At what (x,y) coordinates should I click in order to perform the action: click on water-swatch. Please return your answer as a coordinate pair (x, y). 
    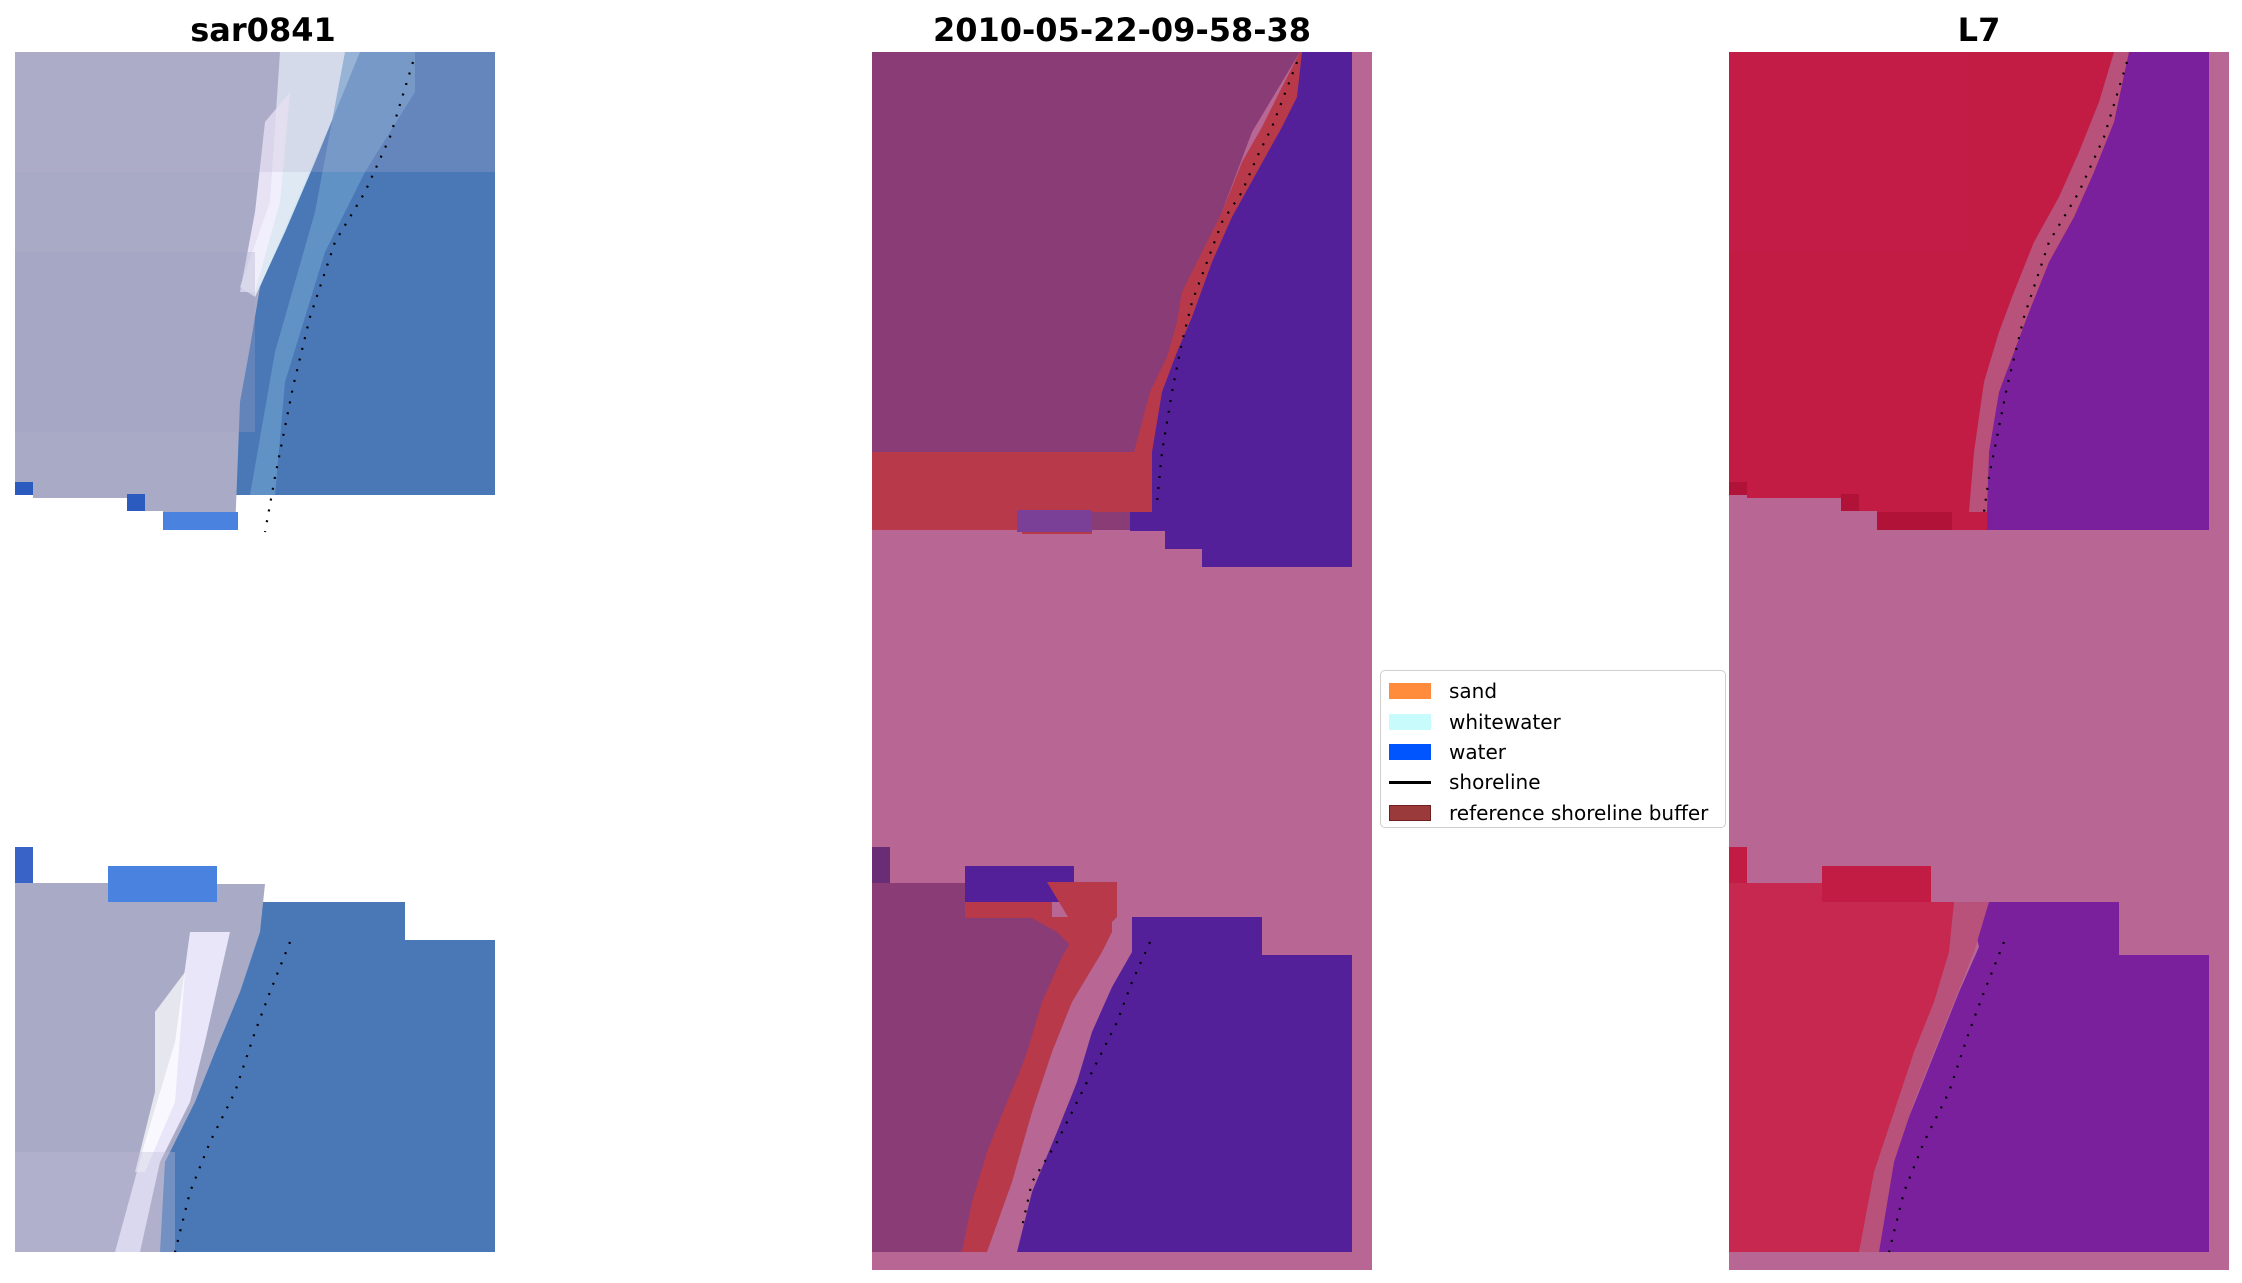
    Looking at the image, I should click on (1410, 751).